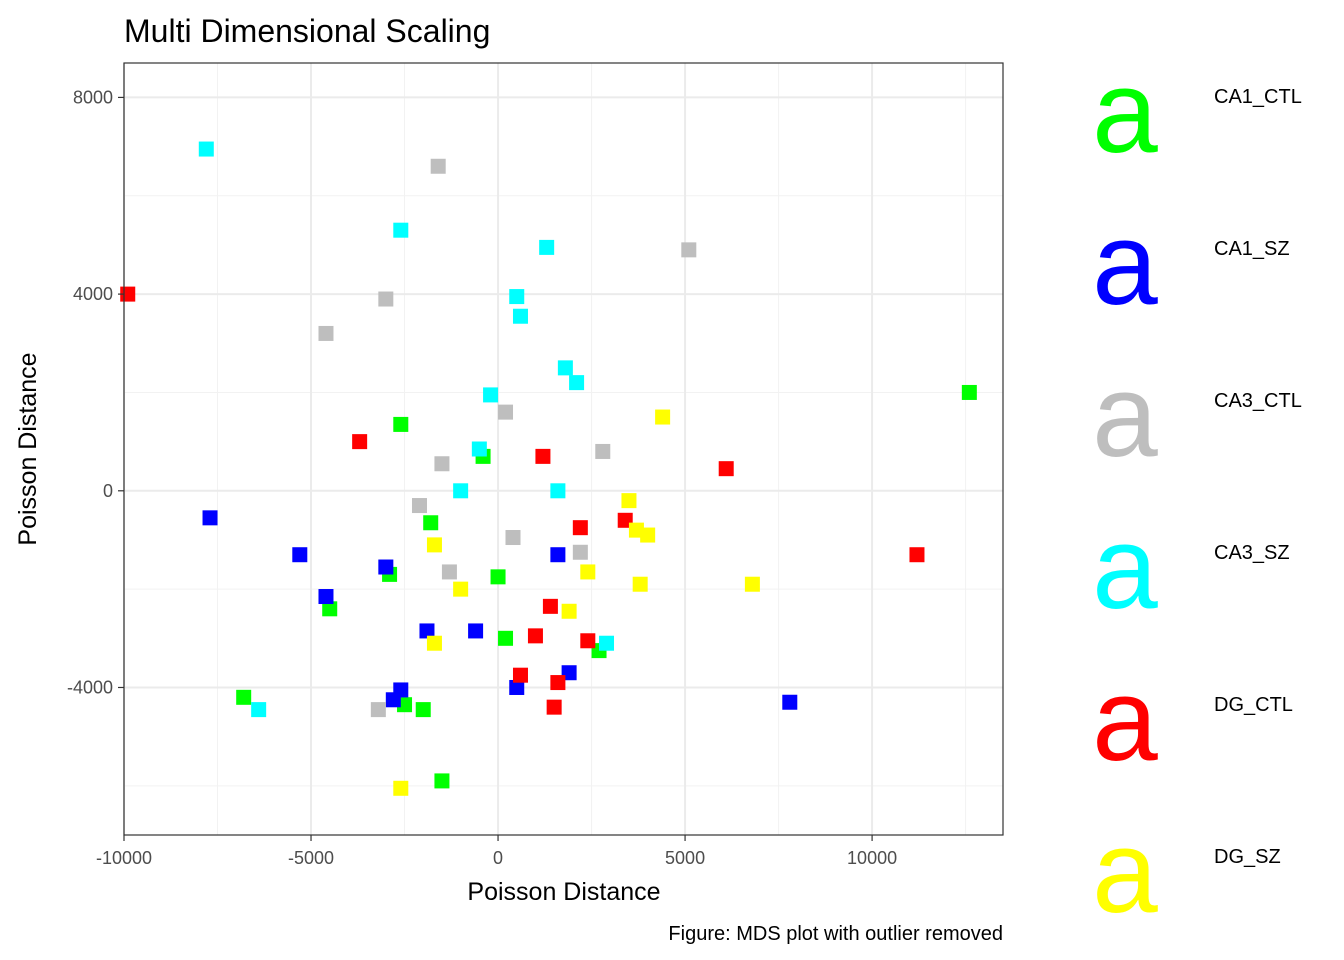 This screenshot has height=960, width=1344. What do you see at coordinates (835, 934) in the screenshot?
I see `figure-caption: Figure: MDS plot with outlier removed` at bounding box center [835, 934].